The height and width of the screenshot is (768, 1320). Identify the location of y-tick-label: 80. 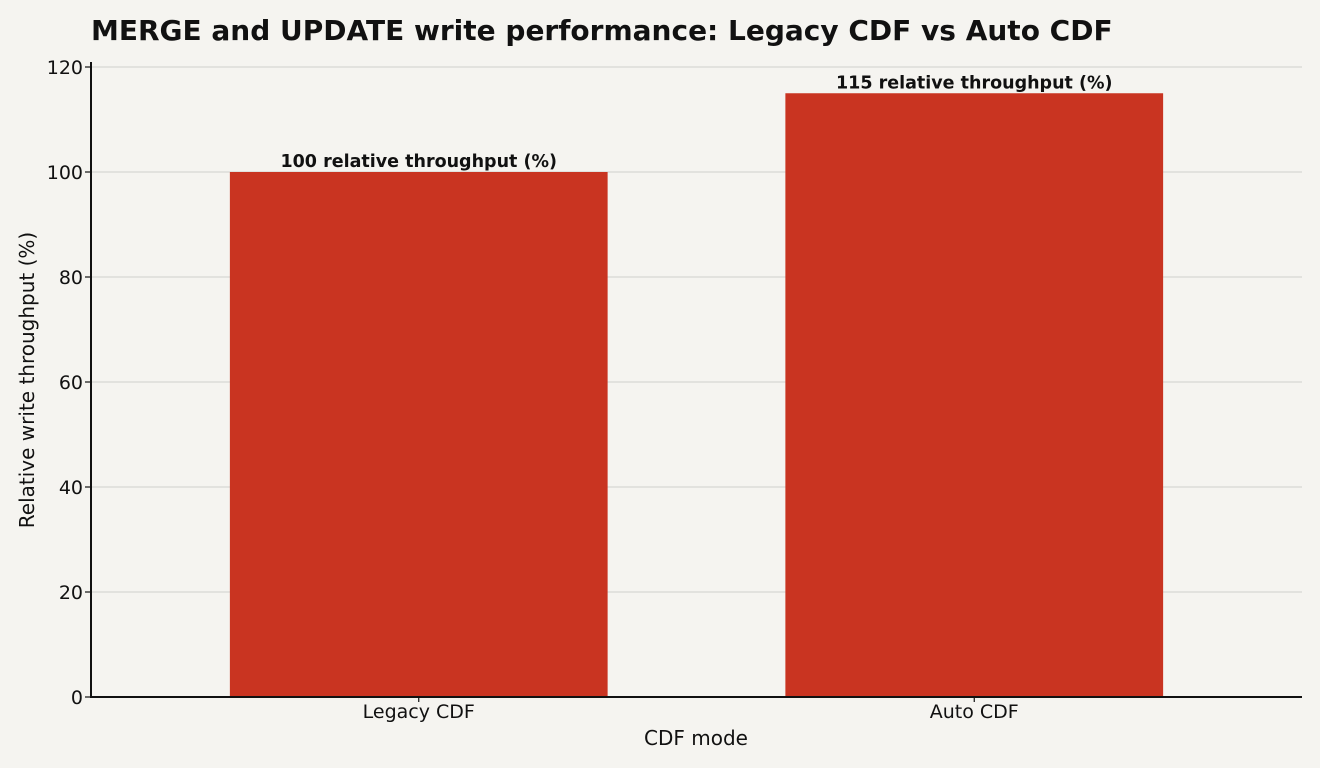
(71, 278).